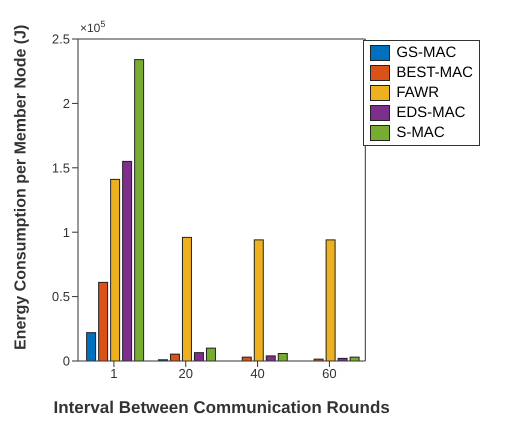 The image size is (505, 433). Describe the element at coordinates (418, 93) in the screenshot. I see `legend-label: FAWR` at that location.